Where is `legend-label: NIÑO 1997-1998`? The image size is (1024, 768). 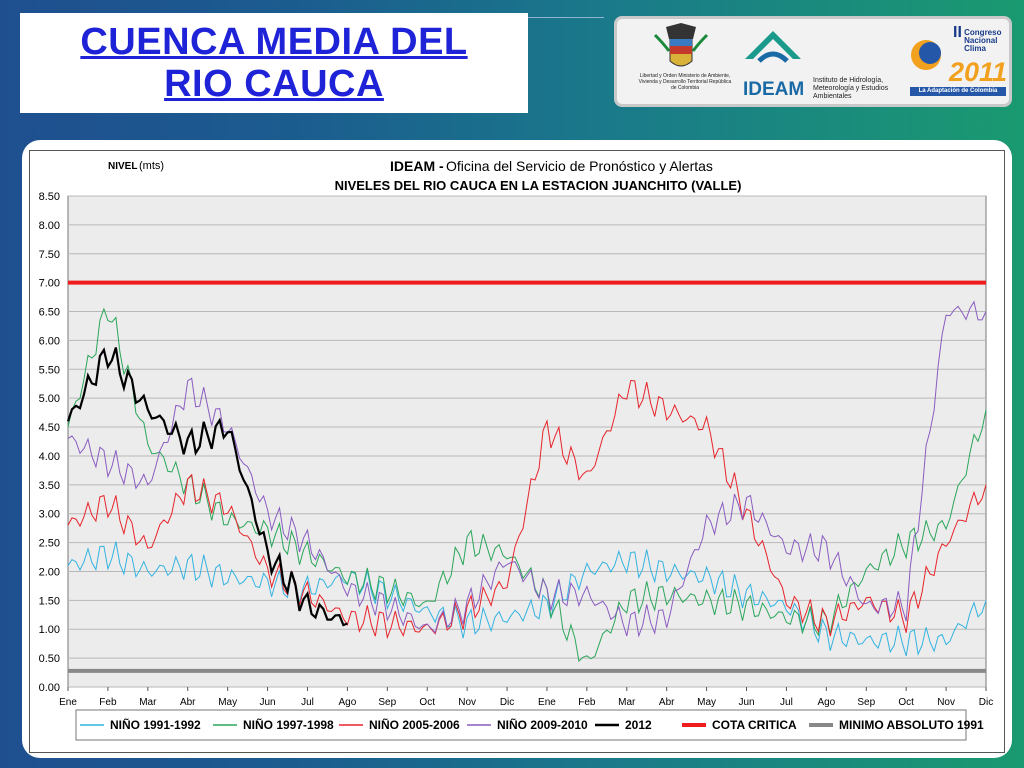 legend-label: NIÑO 1997-1998 is located at coordinates (288, 724).